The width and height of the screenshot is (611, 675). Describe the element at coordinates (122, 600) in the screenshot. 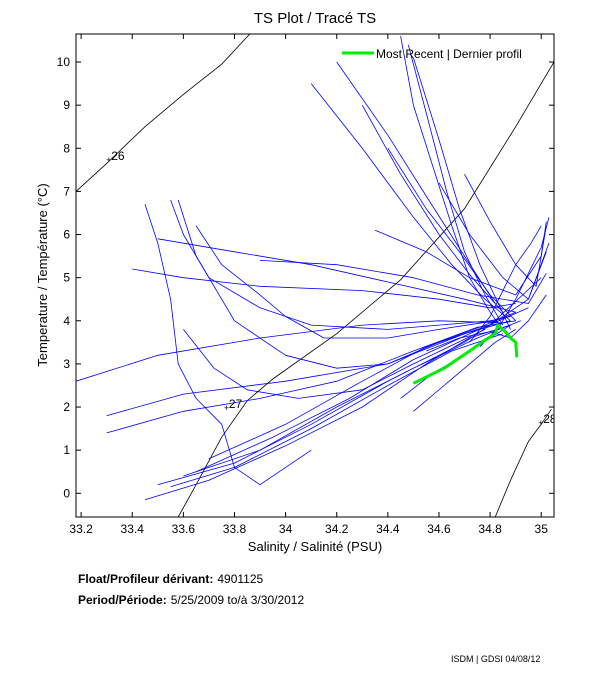

I see `period-label: Period/Période:` at that location.